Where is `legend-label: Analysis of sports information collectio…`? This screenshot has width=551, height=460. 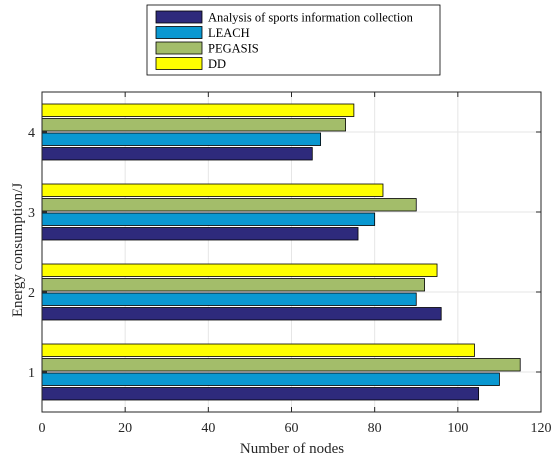 legend-label: Analysis of sports information collectio… is located at coordinates (311, 18).